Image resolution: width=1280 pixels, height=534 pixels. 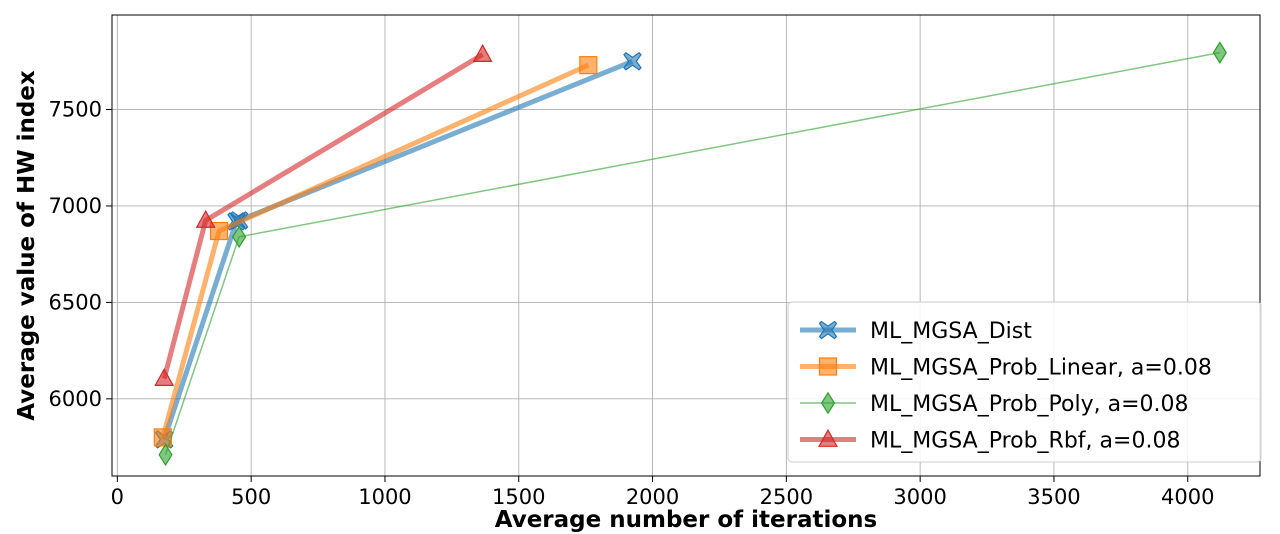 I want to click on legend-item-ml-mgsa-prob-linear-a-0-08: ML_MGSA_Prob_Linear, a=0.08, so click(x=1006, y=368).